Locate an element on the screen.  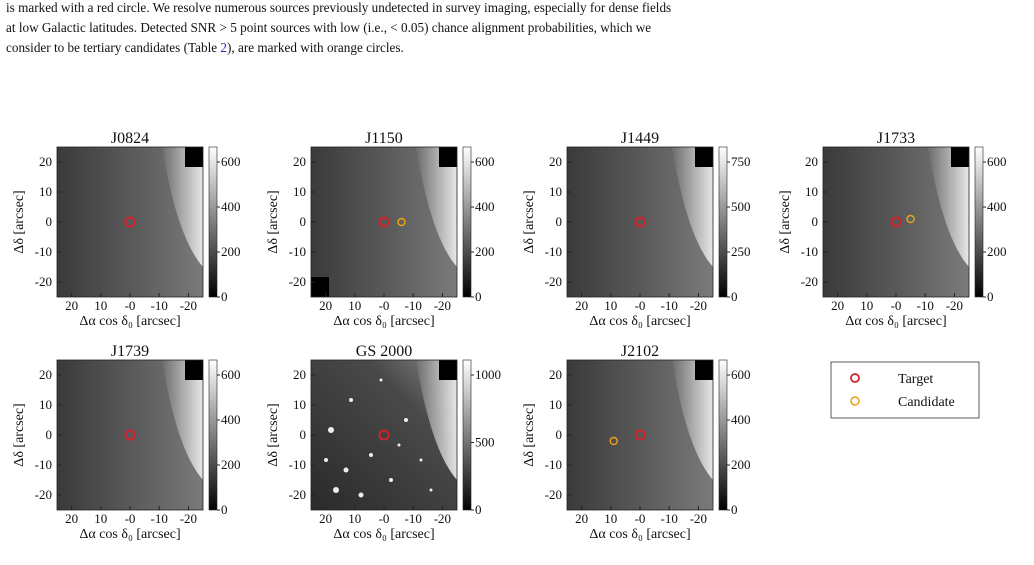
legend-candidate-marker is located at coordinates (855, 401).